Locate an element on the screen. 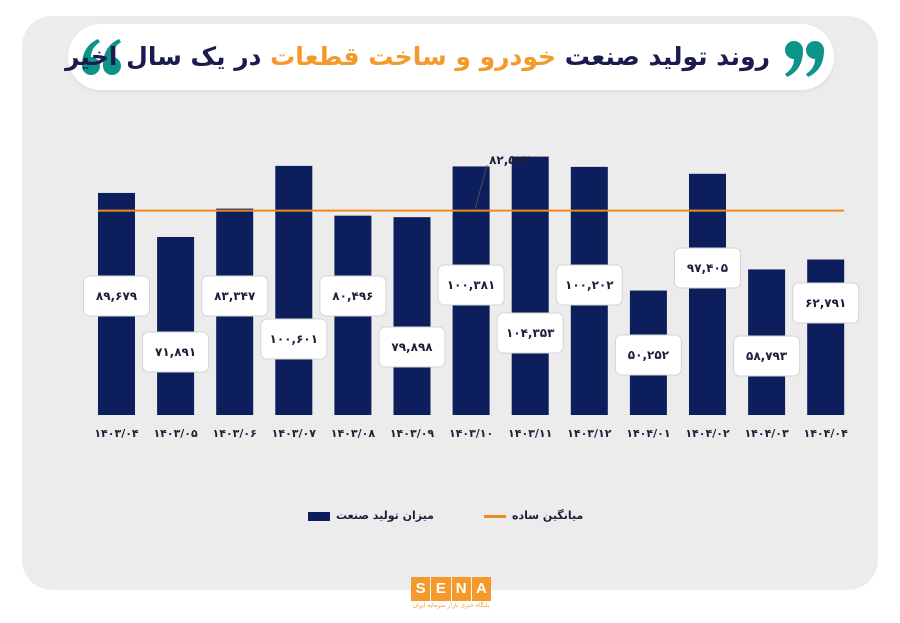 Image resolution: width=900 pixels, height=623 pixels. legend-line-label: میانگین ساده is located at coordinates (548, 515).